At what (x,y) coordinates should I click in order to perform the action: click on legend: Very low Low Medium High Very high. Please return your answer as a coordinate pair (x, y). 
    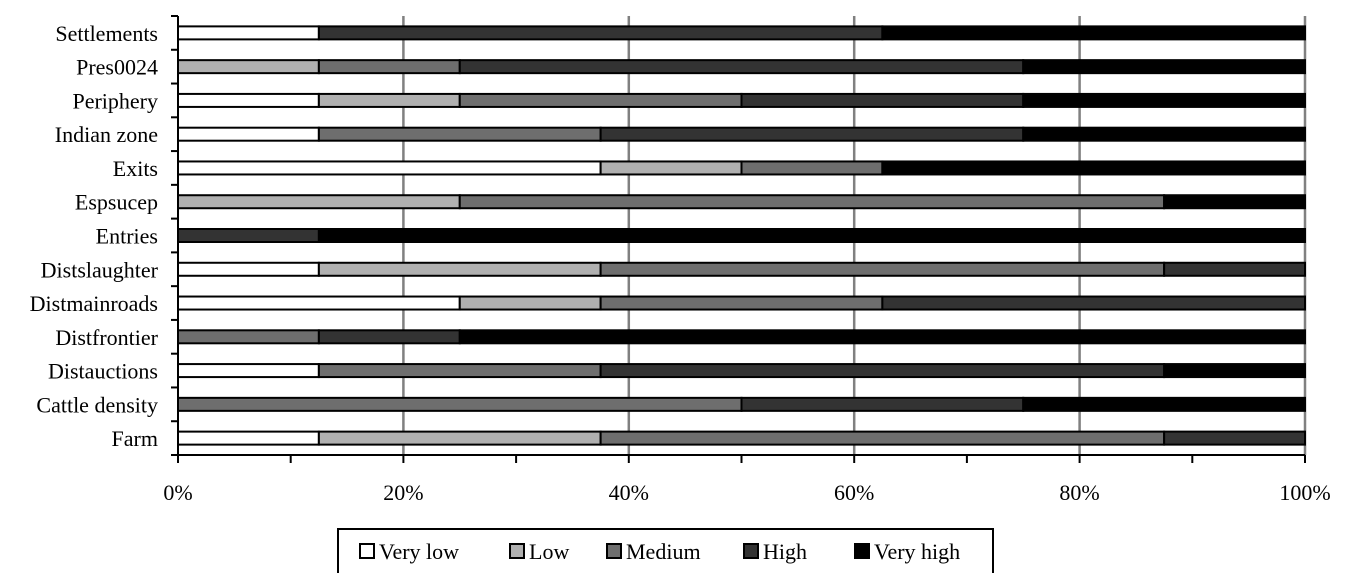
    Looking at the image, I should click on (665, 550).